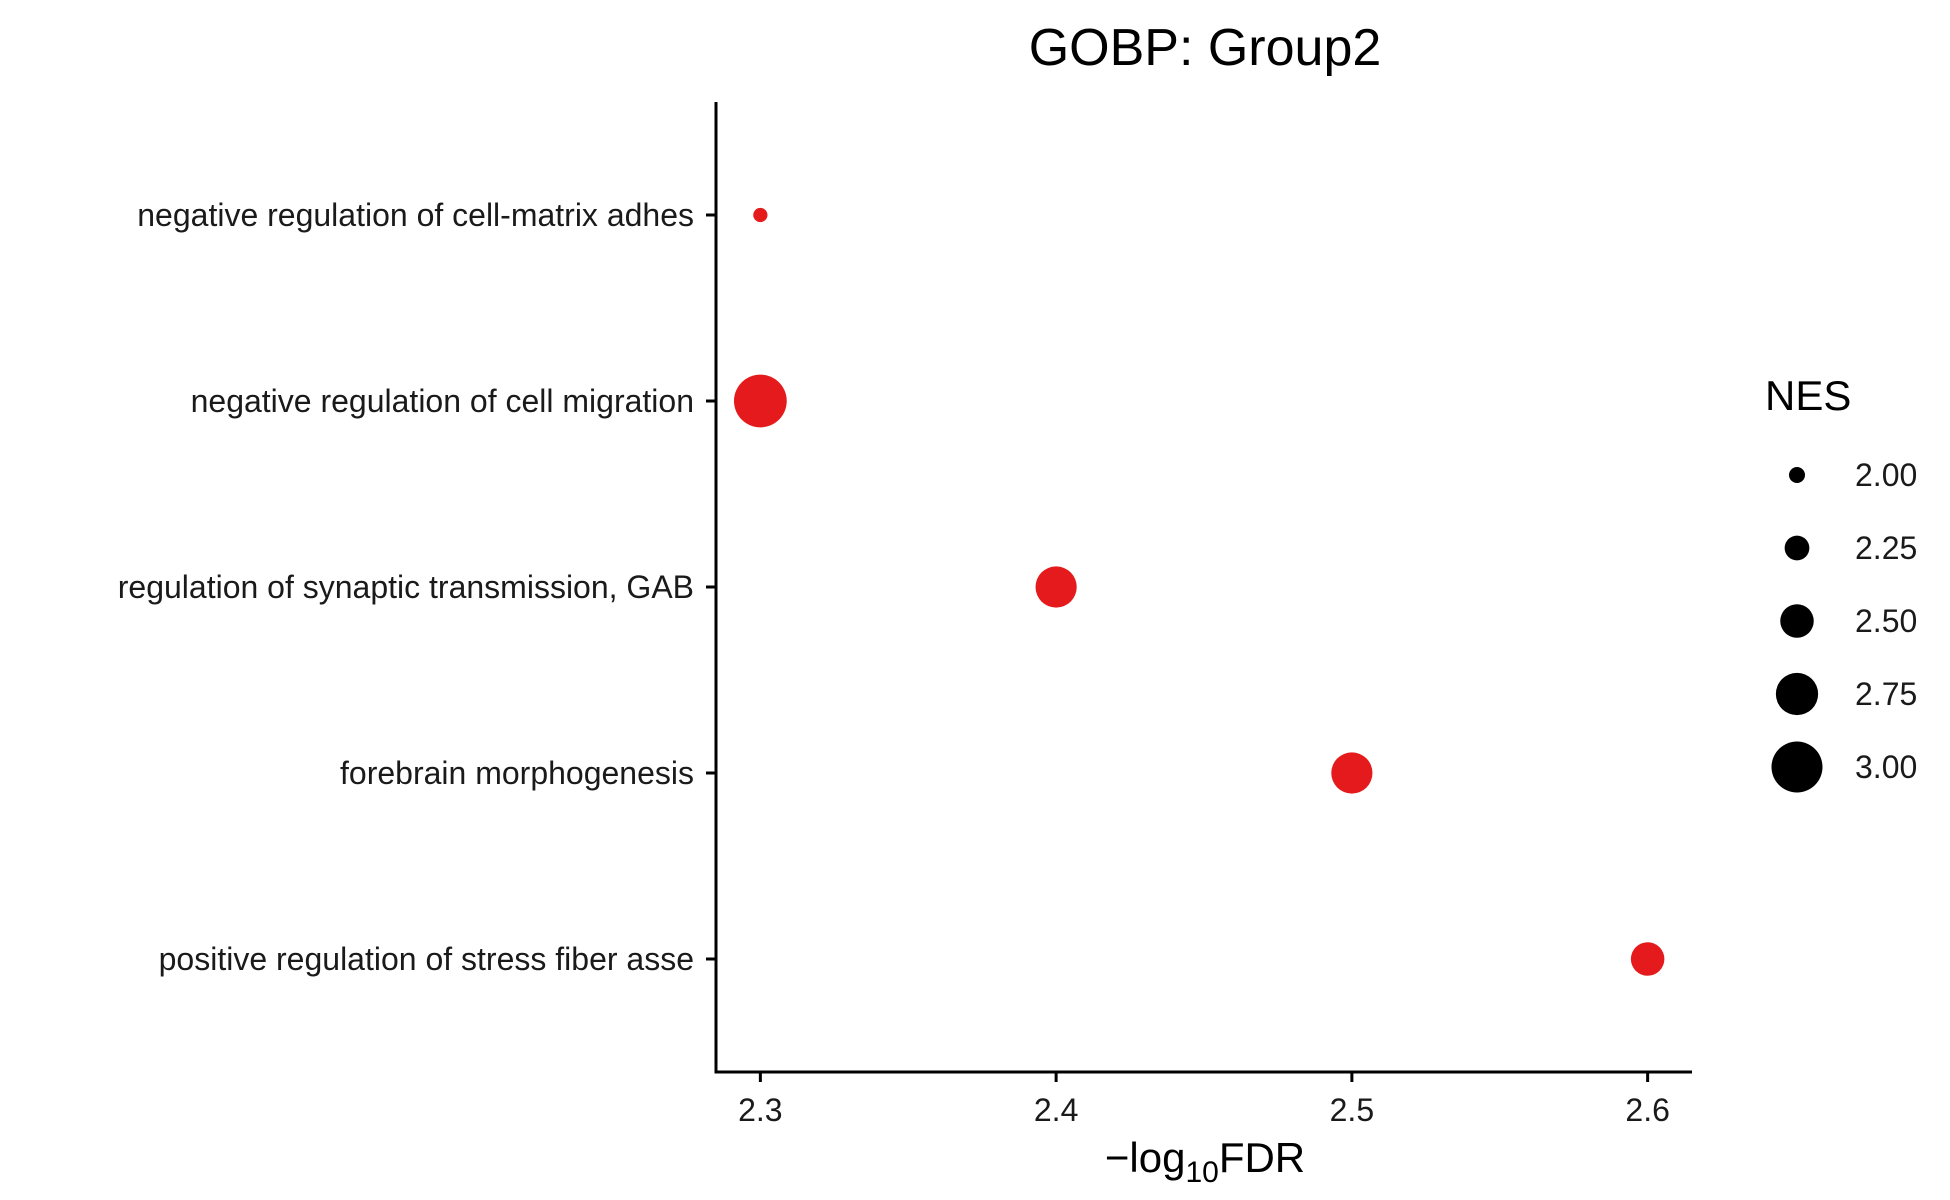  Describe the element at coordinates (406, 587) in the screenshot. I see `y-tick-label: regulation of synaptic transmission, GAB` at that location.